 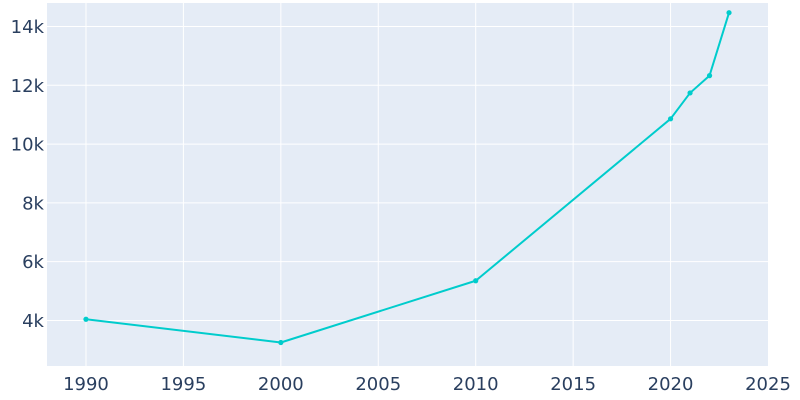 I want to click on x-tick-label: 2010, so click(x=476, y=384).